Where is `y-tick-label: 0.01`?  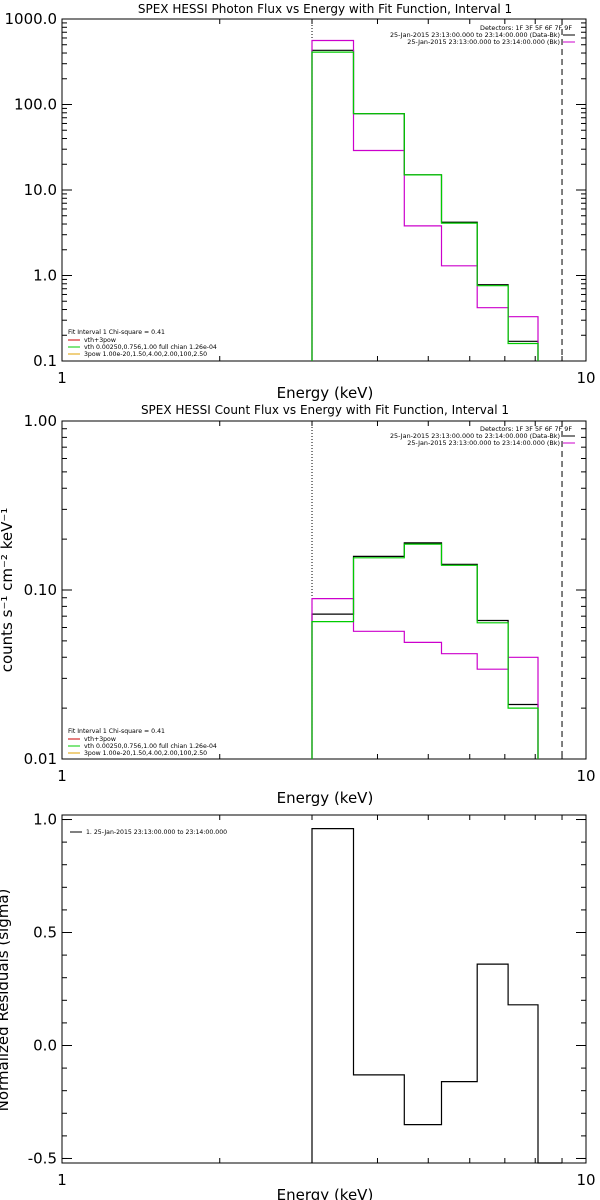 y-tick-label: 0.01 is located at coordinates (40, 759).